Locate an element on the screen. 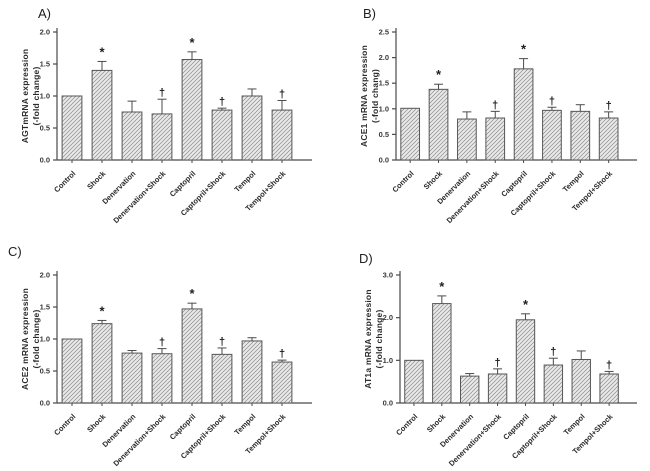  y-axis-label-line1: ACE1 mRNA expression is located at coordinates (364, 96).